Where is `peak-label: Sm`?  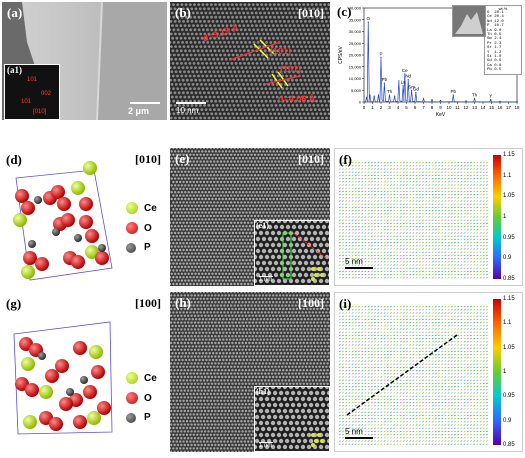 peak-label: Sm is located at coordinates (411, 86).